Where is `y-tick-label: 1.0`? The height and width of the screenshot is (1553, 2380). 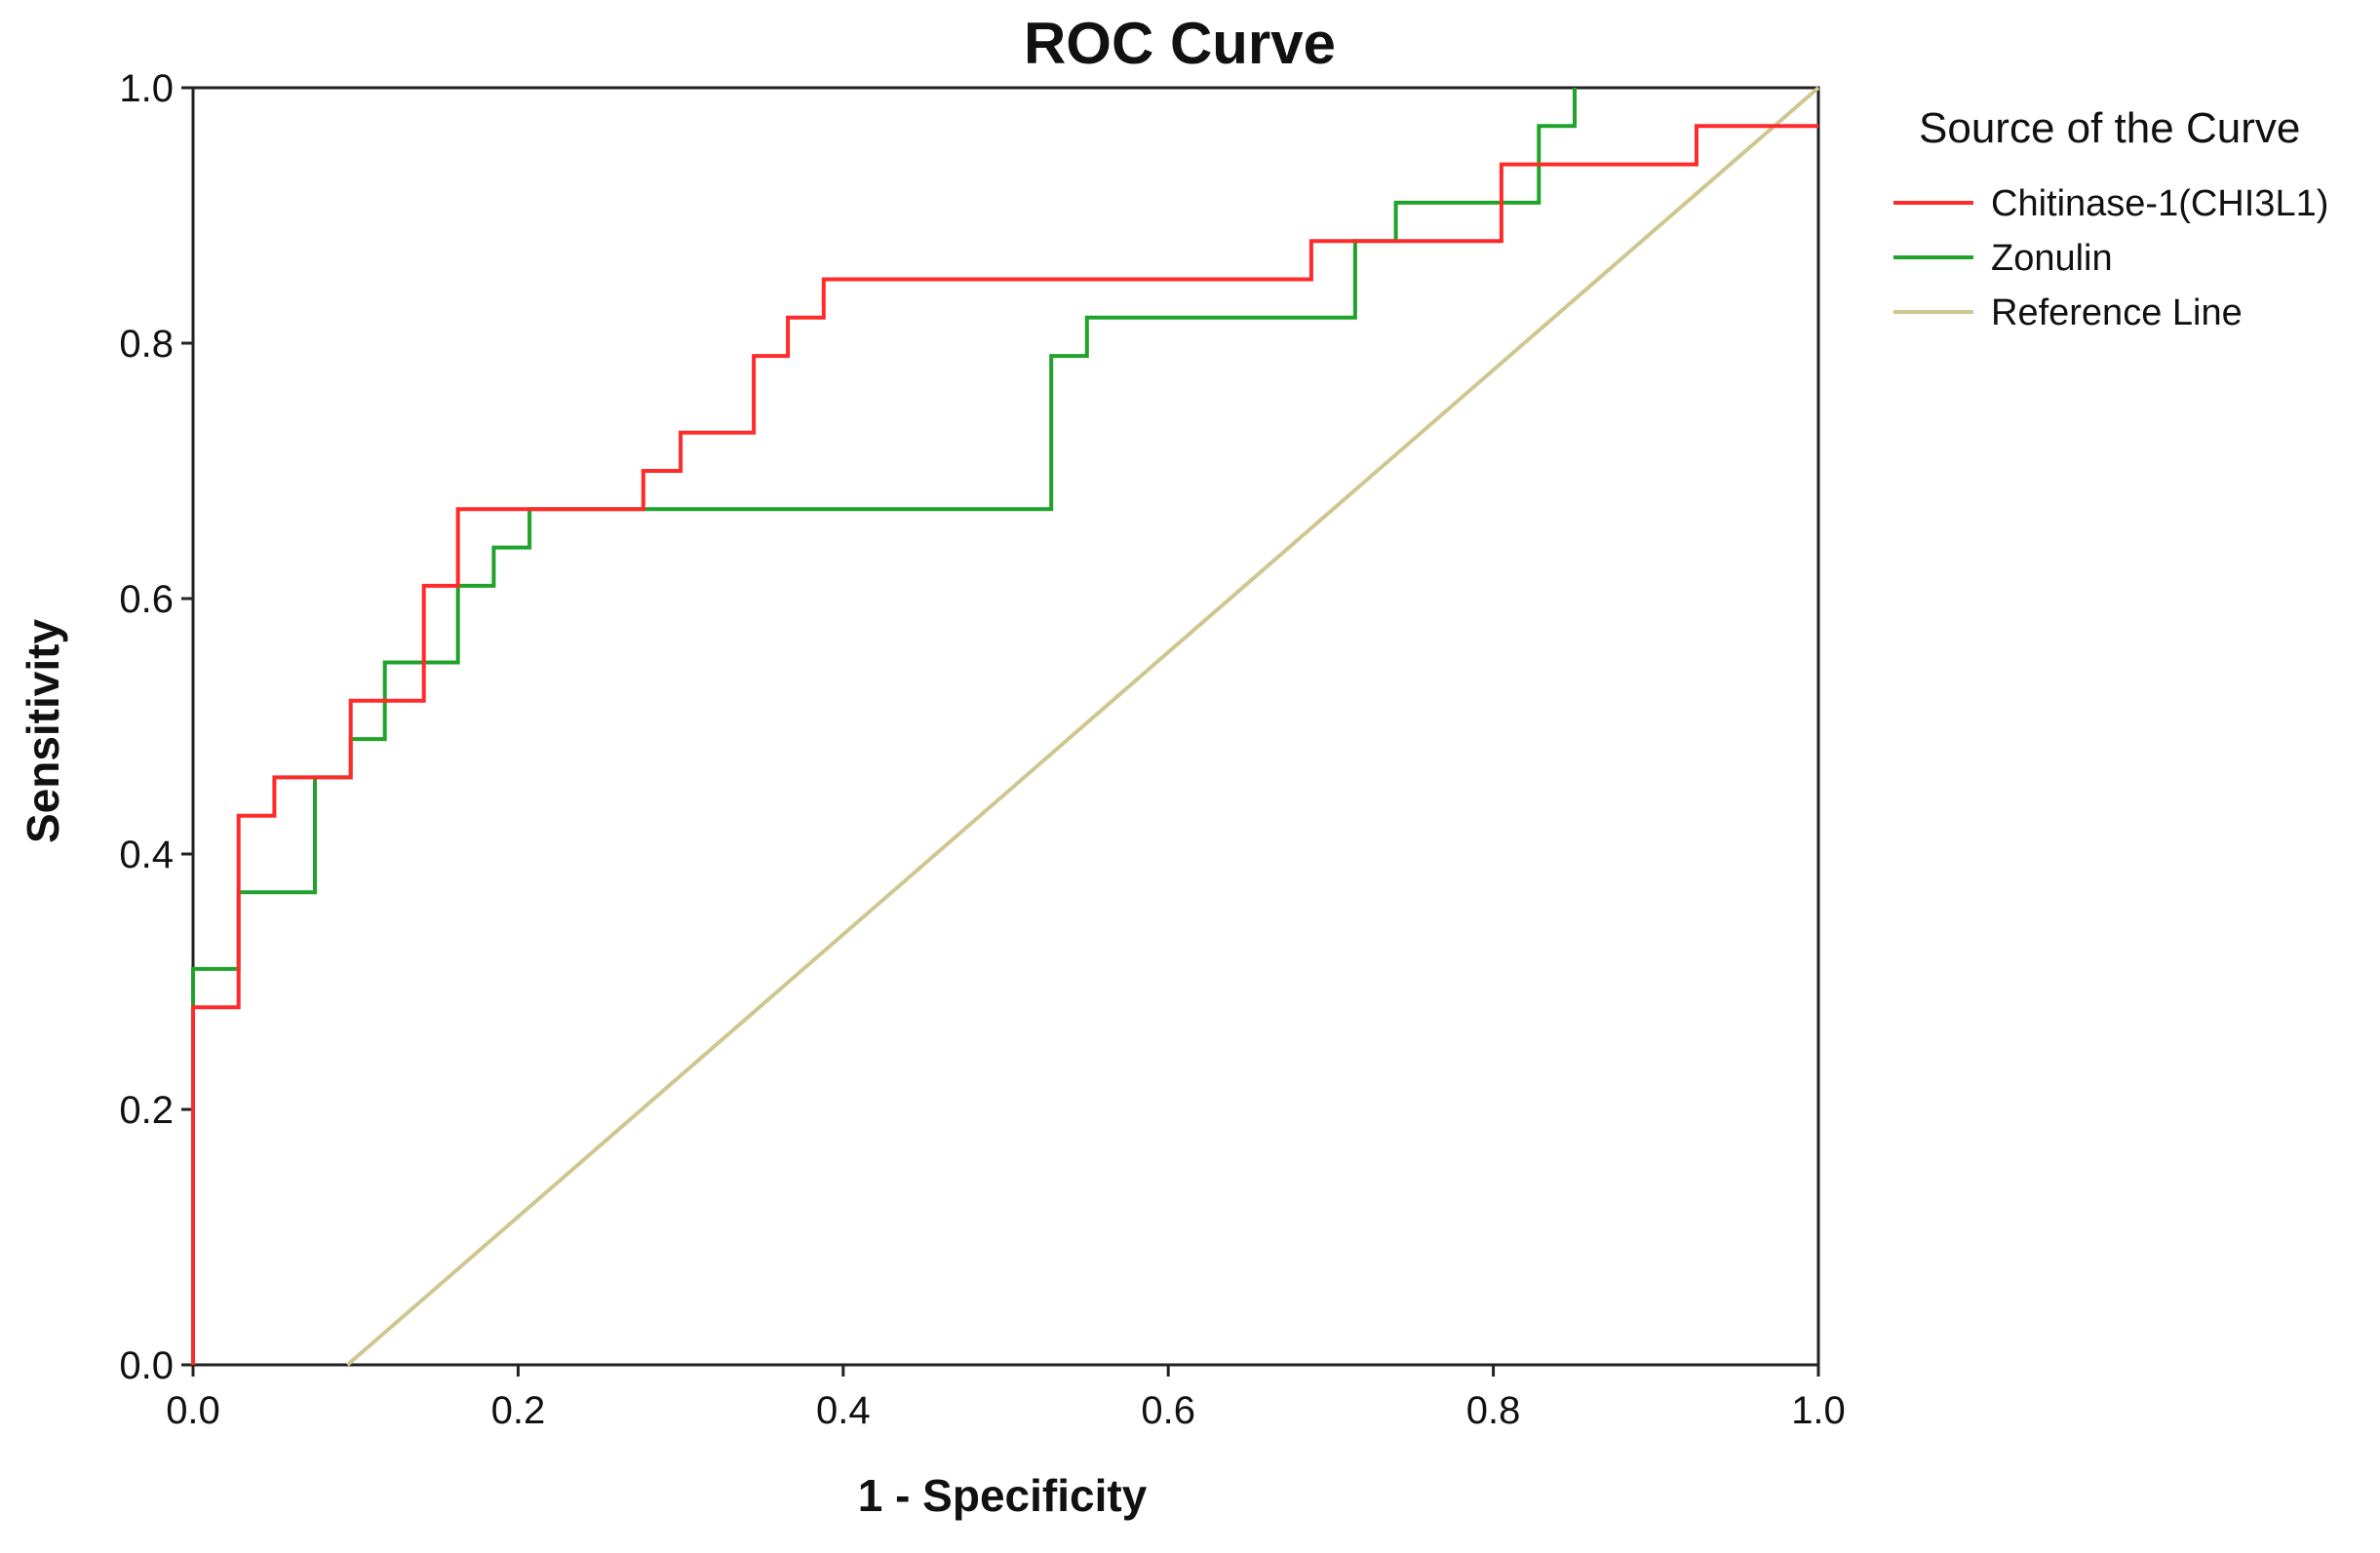 y-tick-label: 1.0 is located at coordinates (146, 88).